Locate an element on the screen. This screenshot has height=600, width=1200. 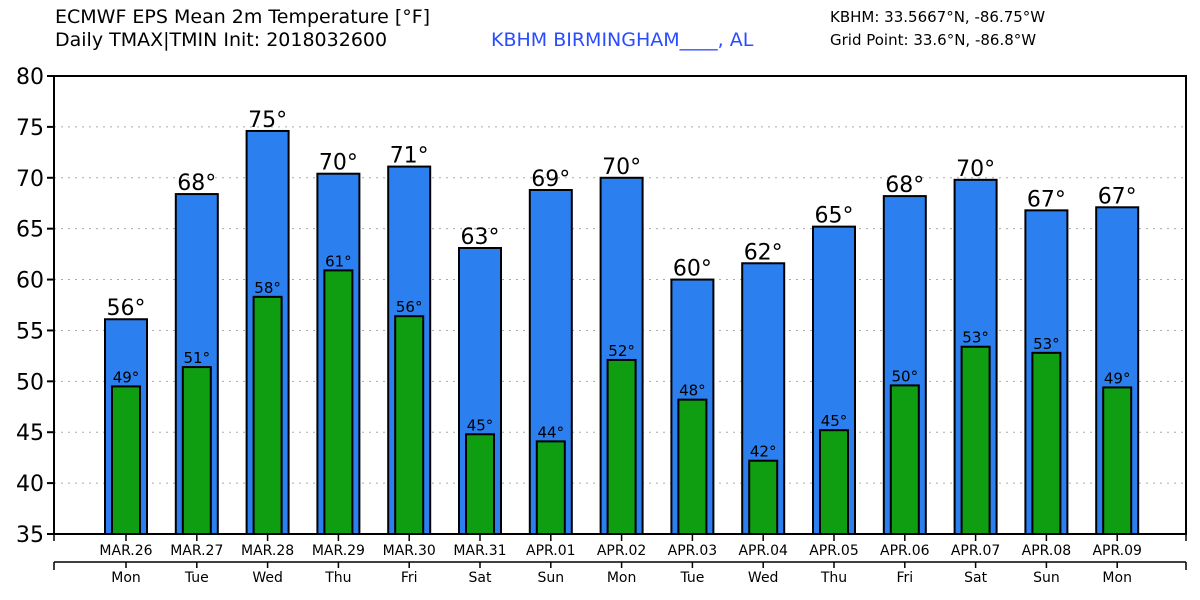
tmin-label: 52° is located at coordinates (621, 351).